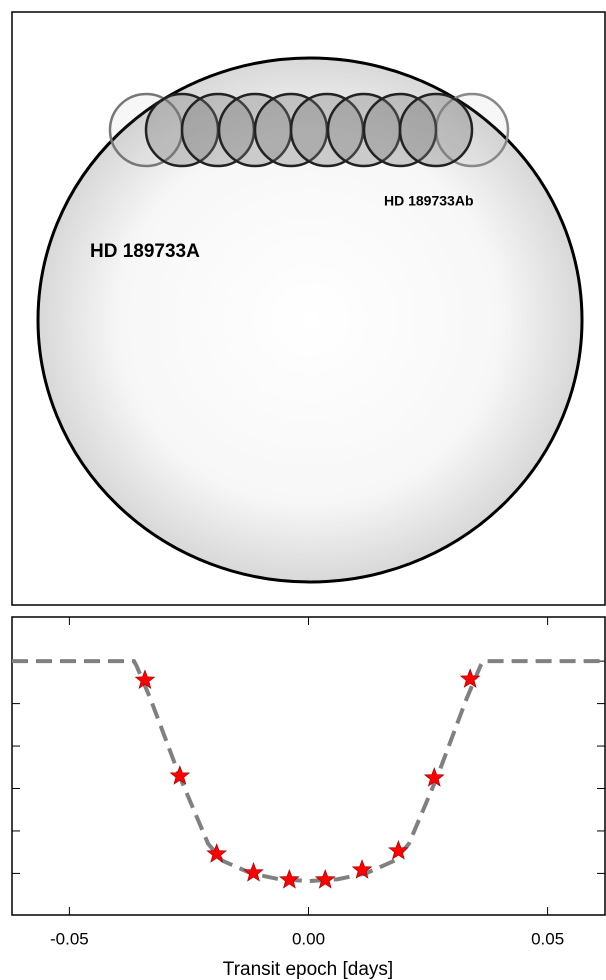  What do you see at coordinates (436, 130) in the screenshot?
I see `planet-disk` at bounding box center [436, 130].